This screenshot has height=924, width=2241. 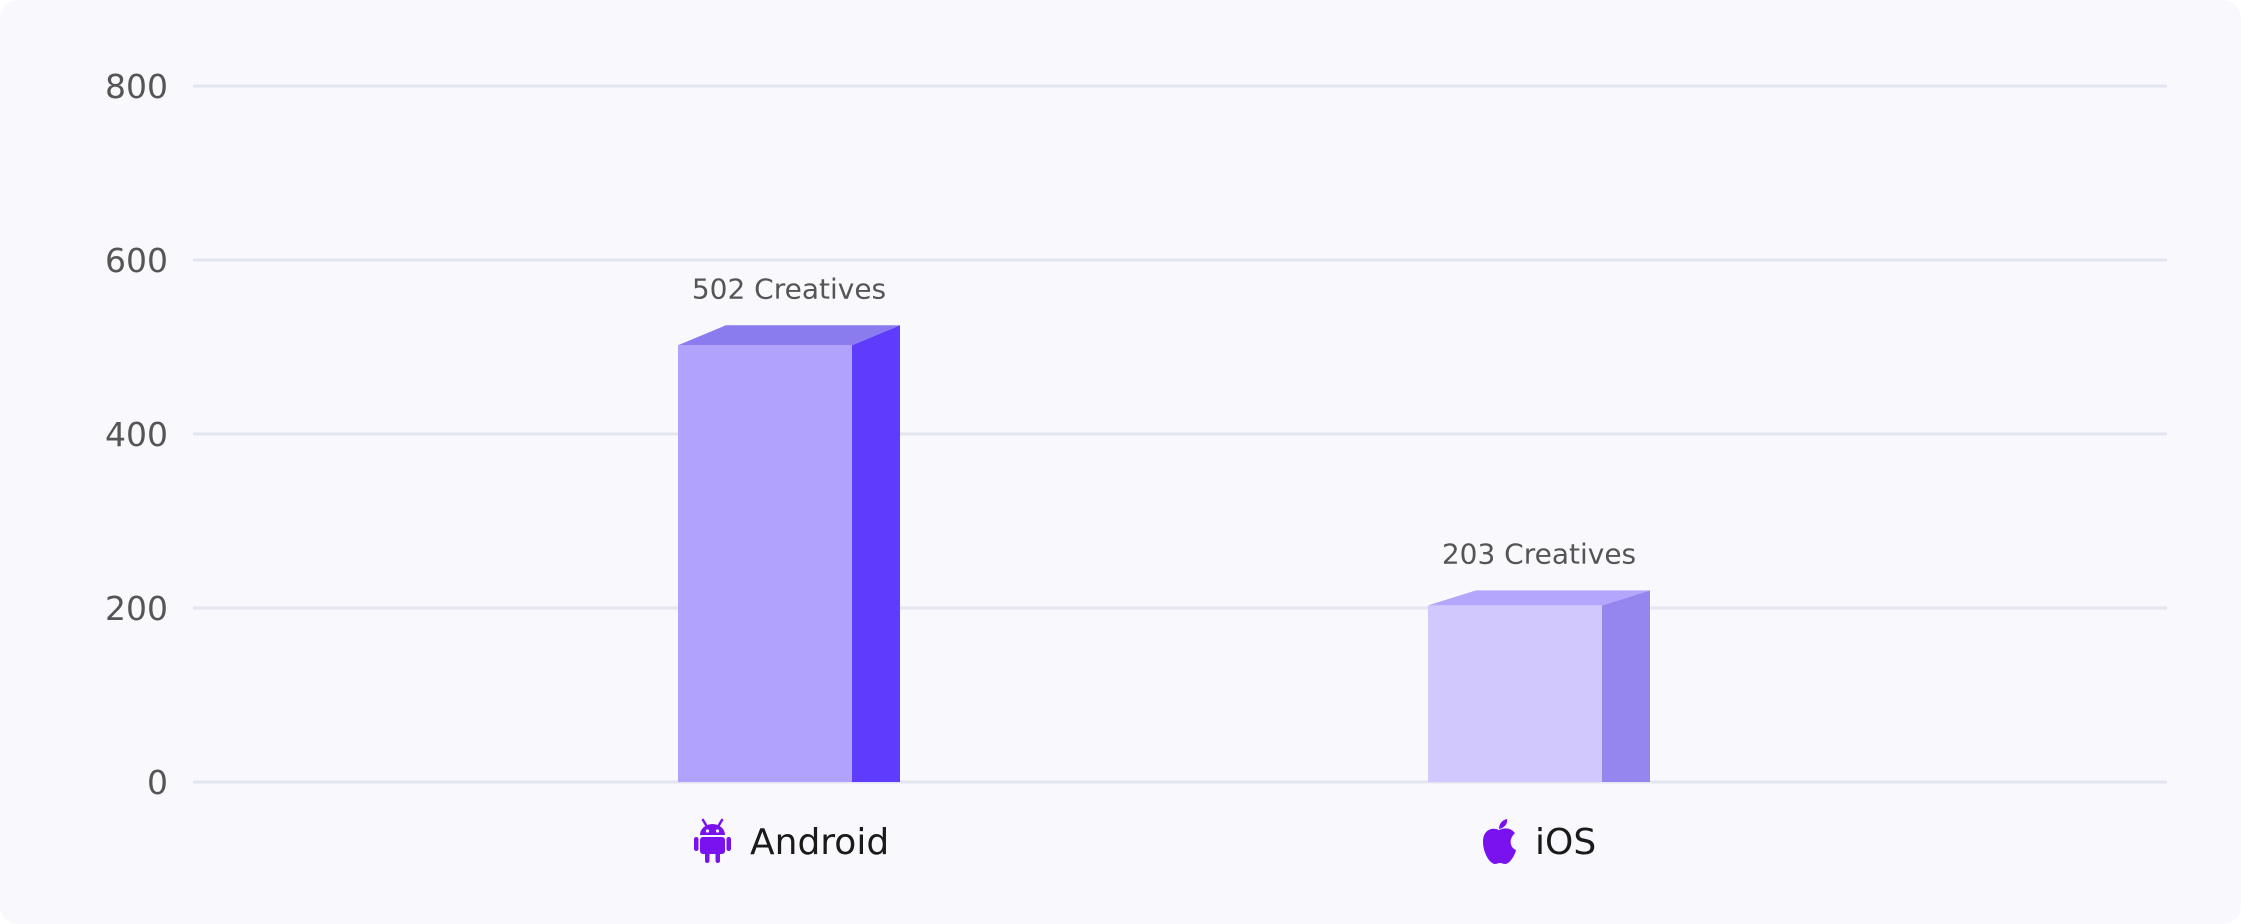 I want to click on x-tick-label: Android, so click(x=819, y=842).